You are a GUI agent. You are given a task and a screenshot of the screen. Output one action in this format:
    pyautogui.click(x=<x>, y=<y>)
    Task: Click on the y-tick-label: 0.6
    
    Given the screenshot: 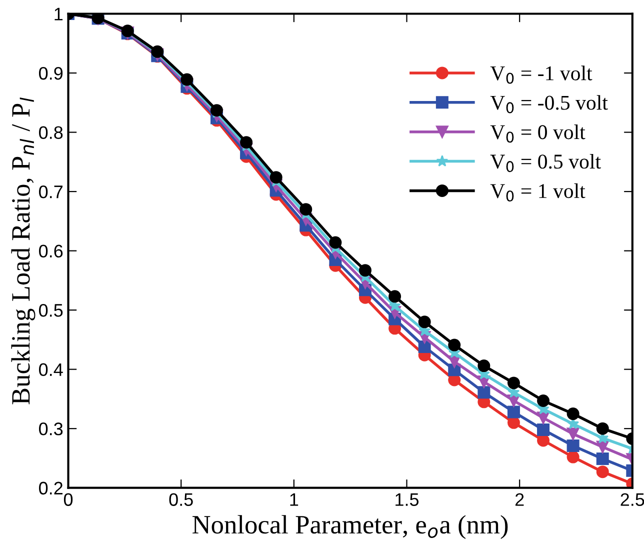 What is the action you would take?
    pyautogui.click(x=51, y=251)
    